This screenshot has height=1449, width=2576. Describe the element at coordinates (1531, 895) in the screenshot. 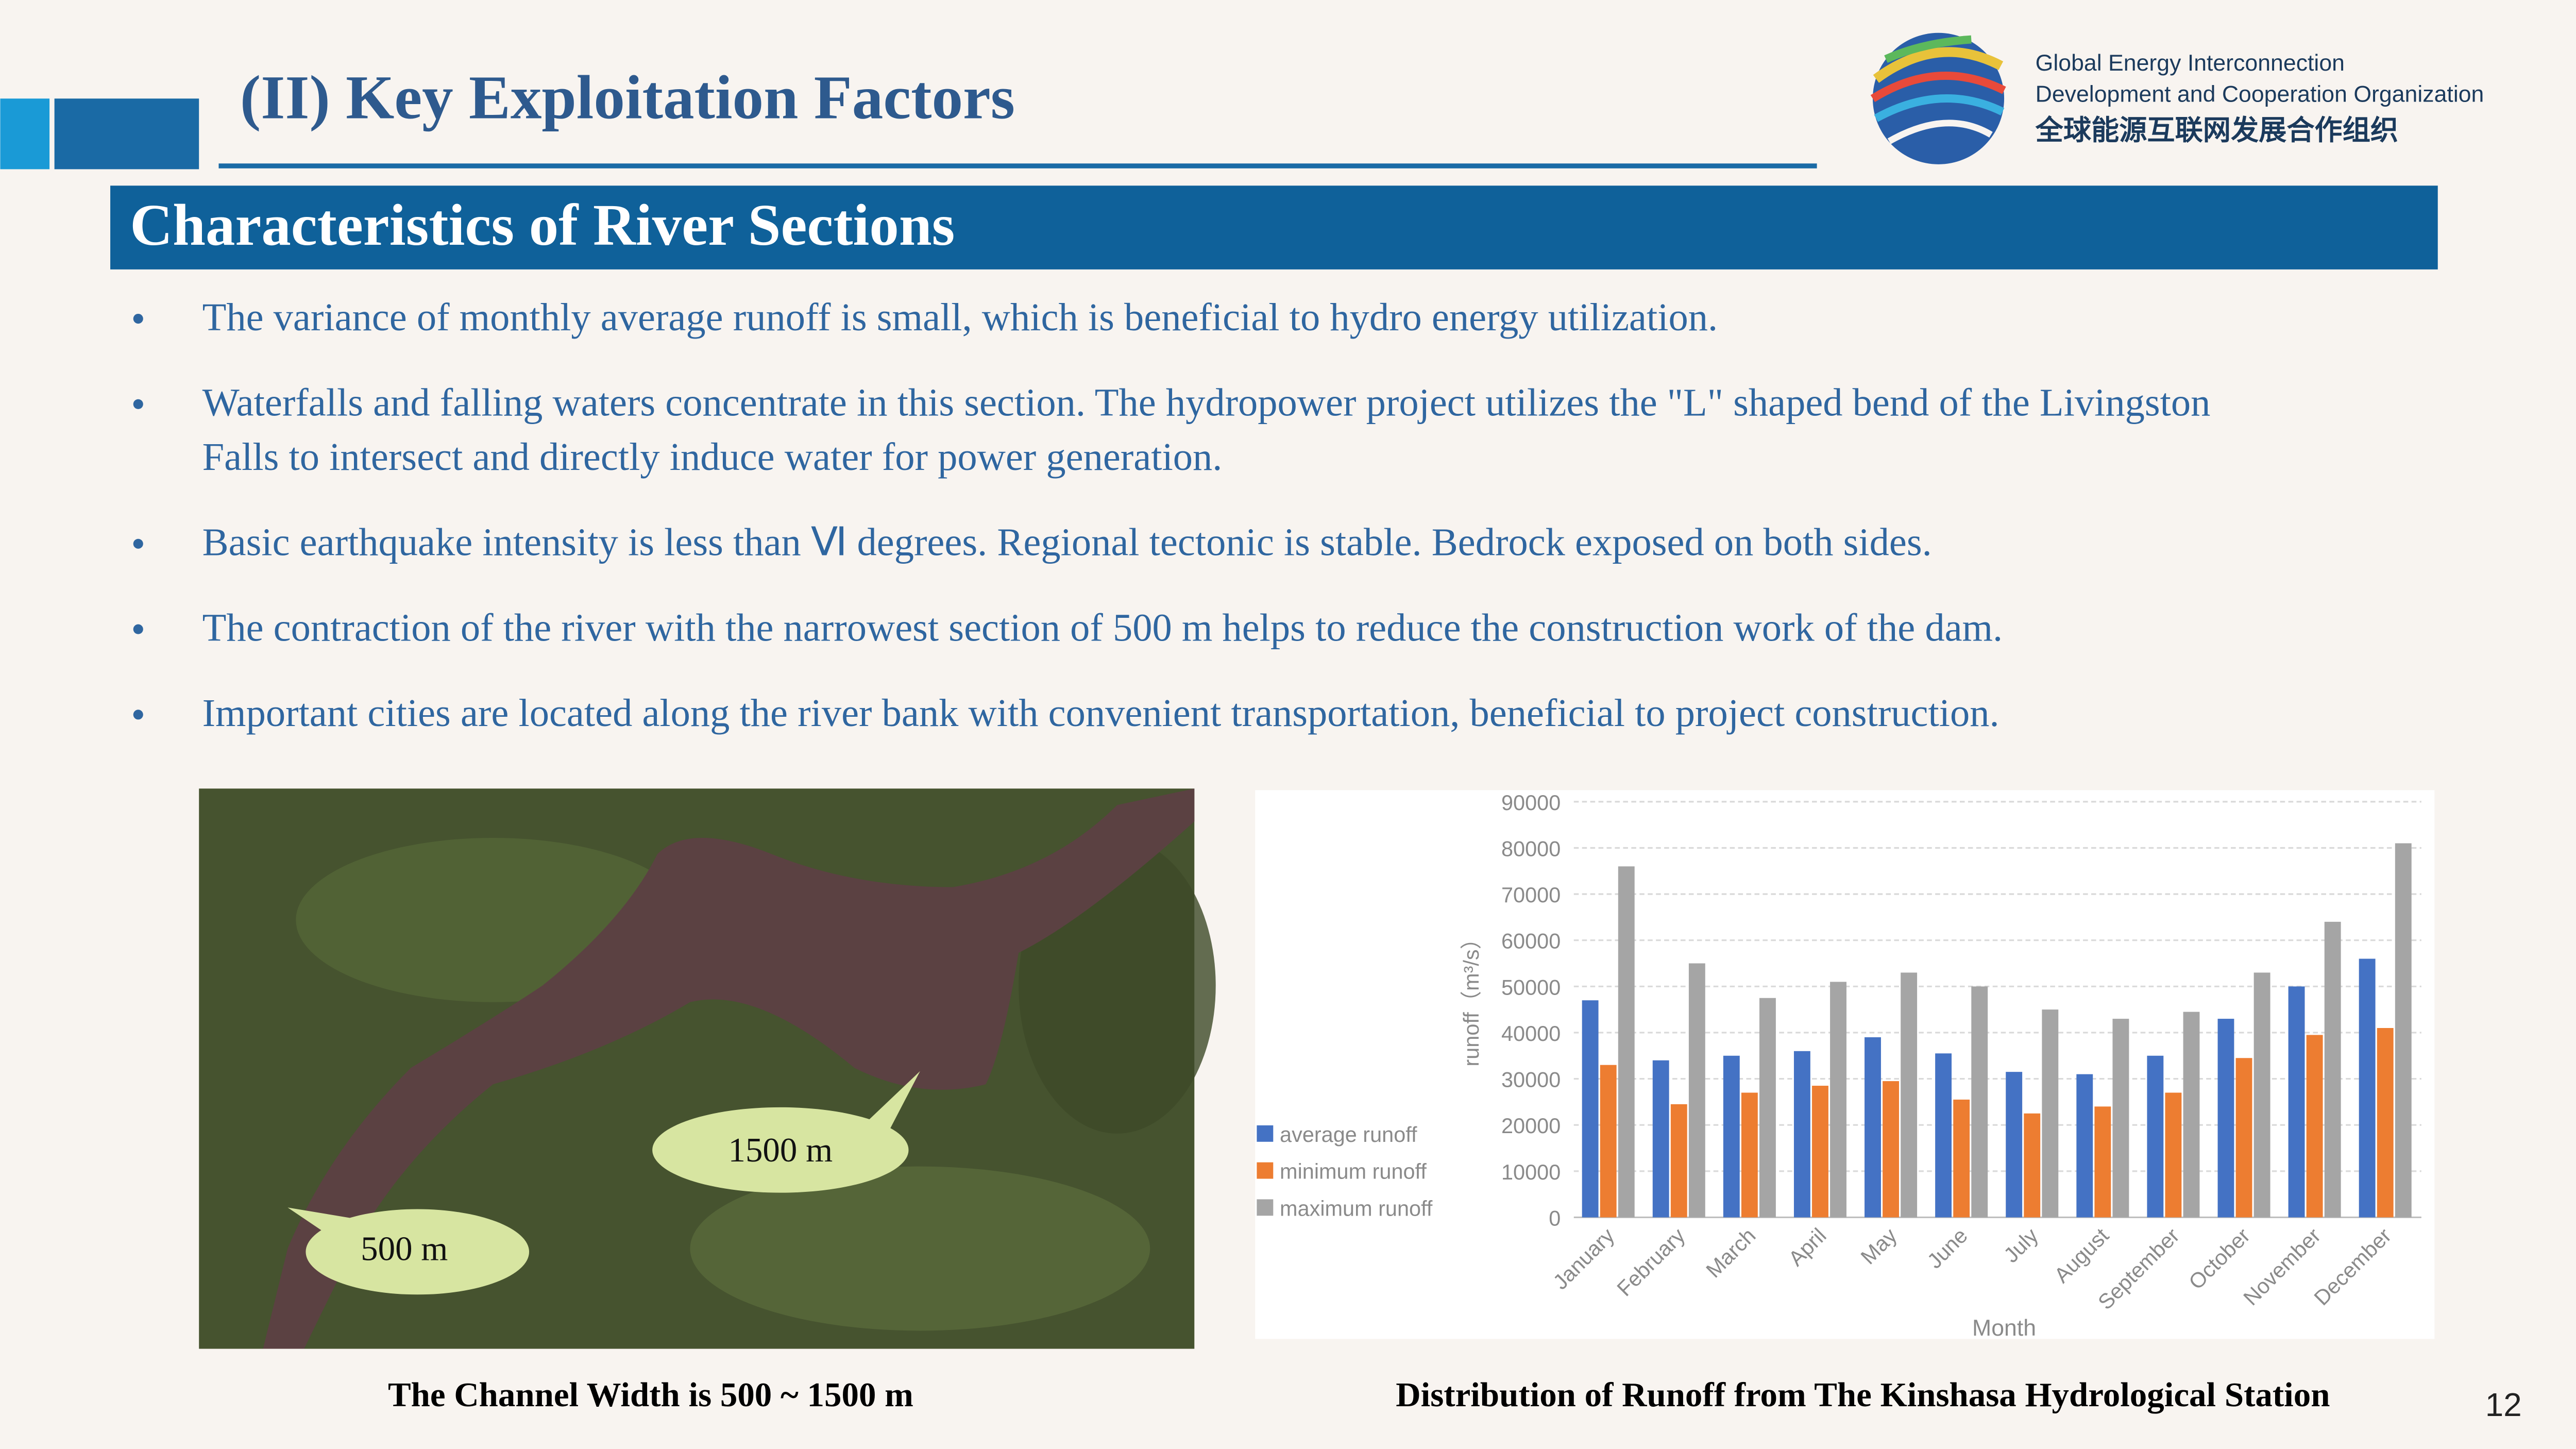

I see `y-tick-label: 70000` at that location.